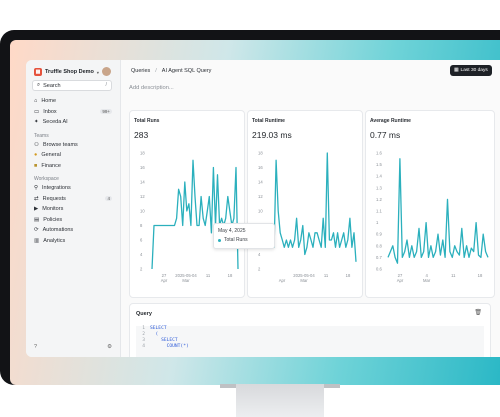 This screenshot has width=500, height=417. Describe the element at coordinates (36, 198) in the screenshot. I see `requests-icon: ⇄` at that location.